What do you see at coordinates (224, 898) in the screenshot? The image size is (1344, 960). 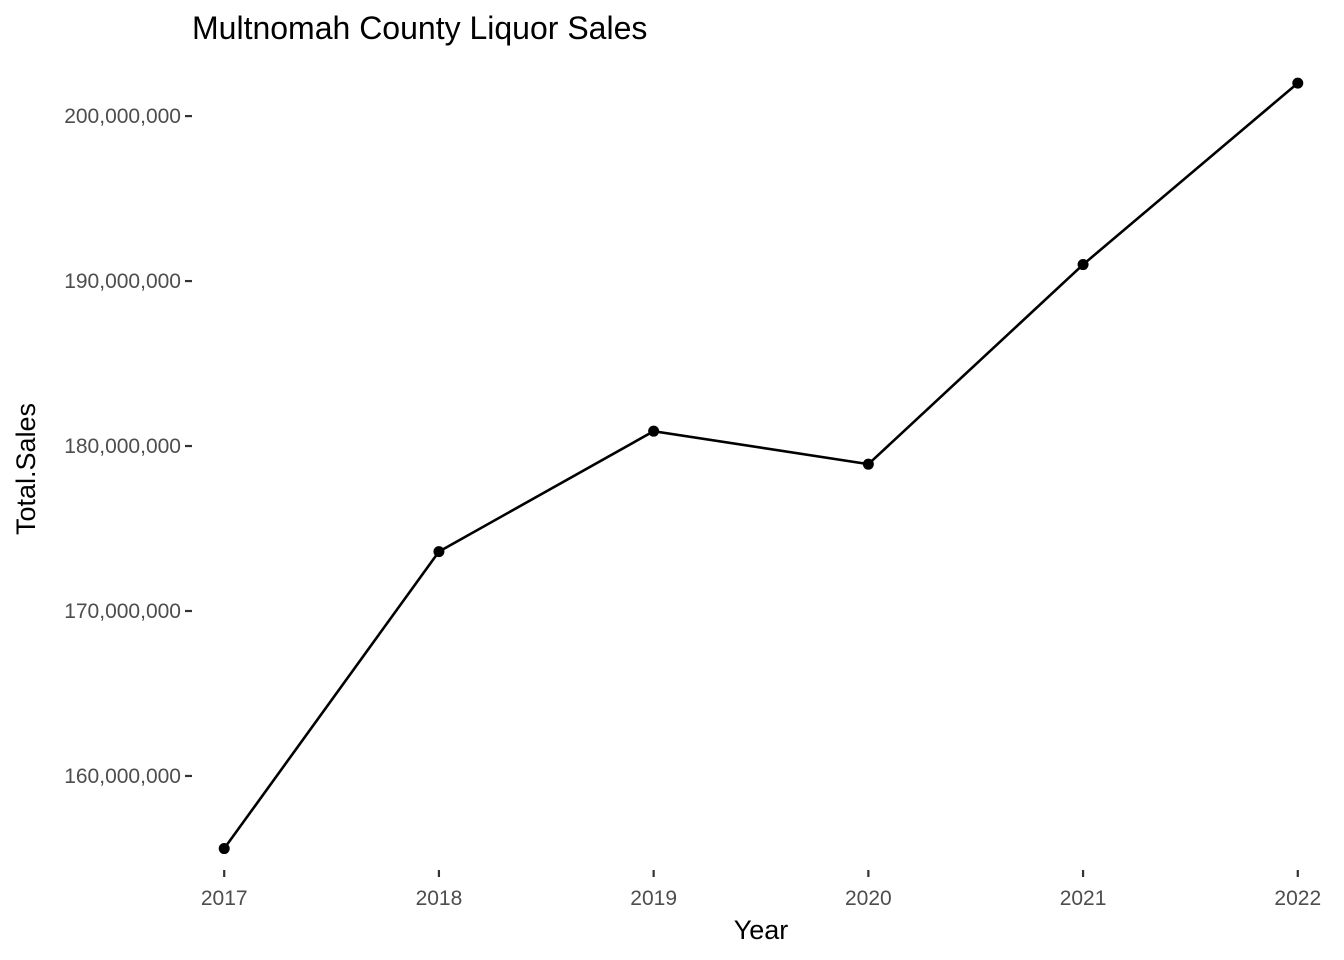 I see `x-tick-label: 2017` at bounding box center [224, 898].